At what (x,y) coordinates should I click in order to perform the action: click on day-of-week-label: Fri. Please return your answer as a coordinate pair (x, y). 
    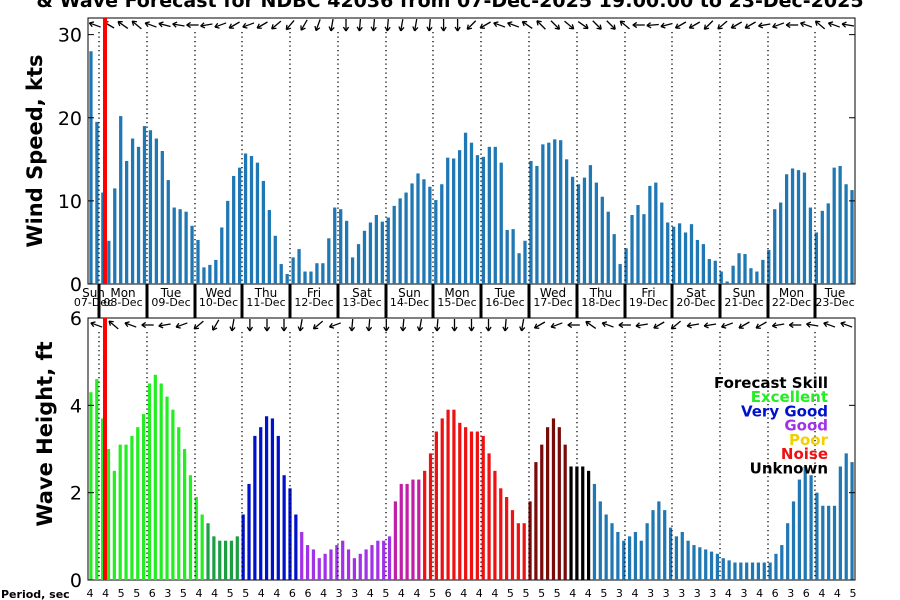
    Looking at the image, I should click on (648, 293).